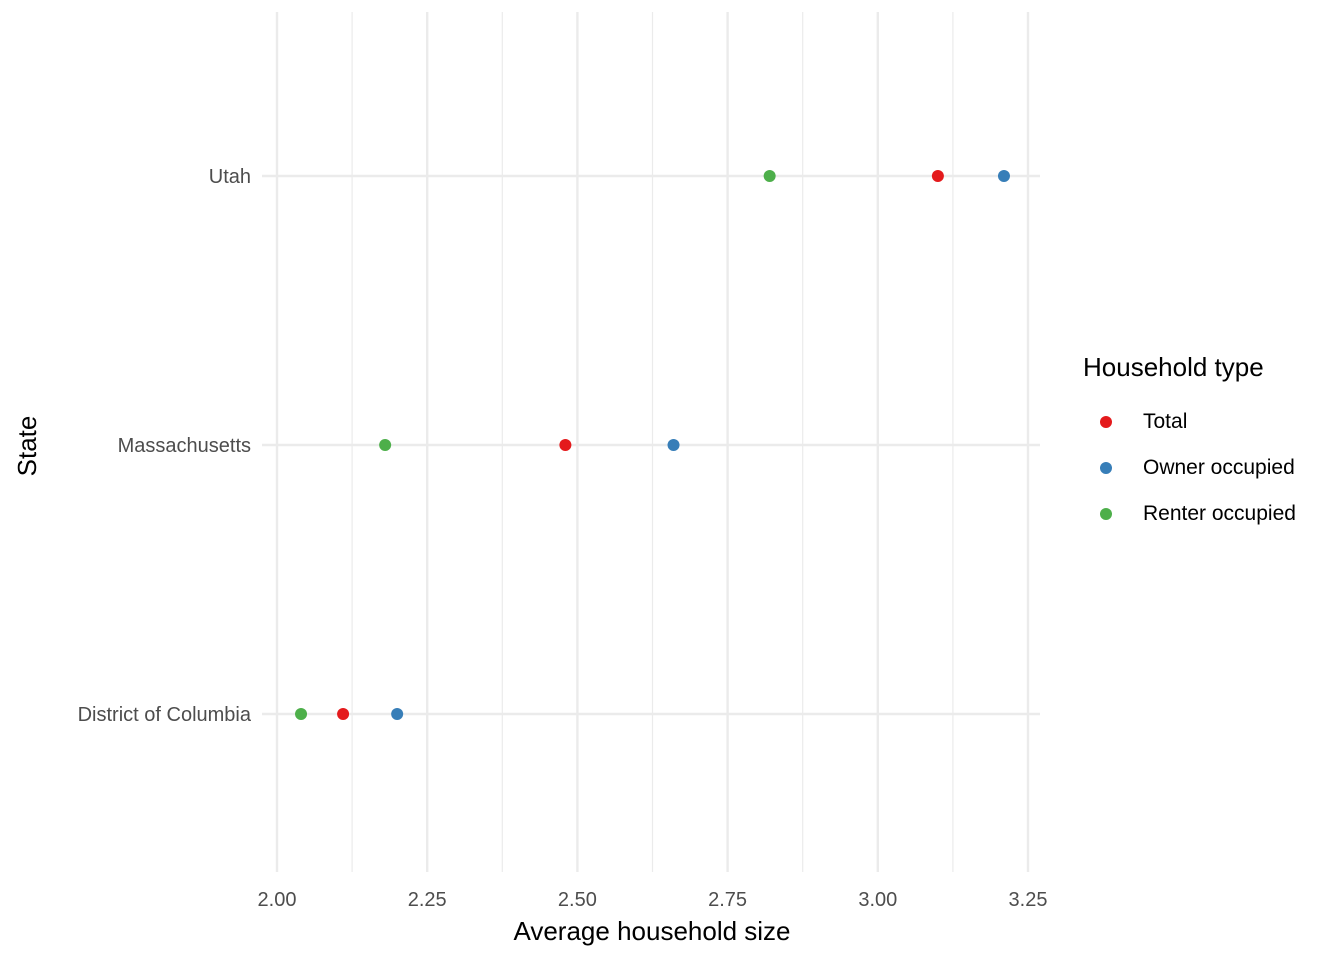 The height and width of the screenshot is (960, 1344). I want to click on legend-item: Total, so click(1189, 422).